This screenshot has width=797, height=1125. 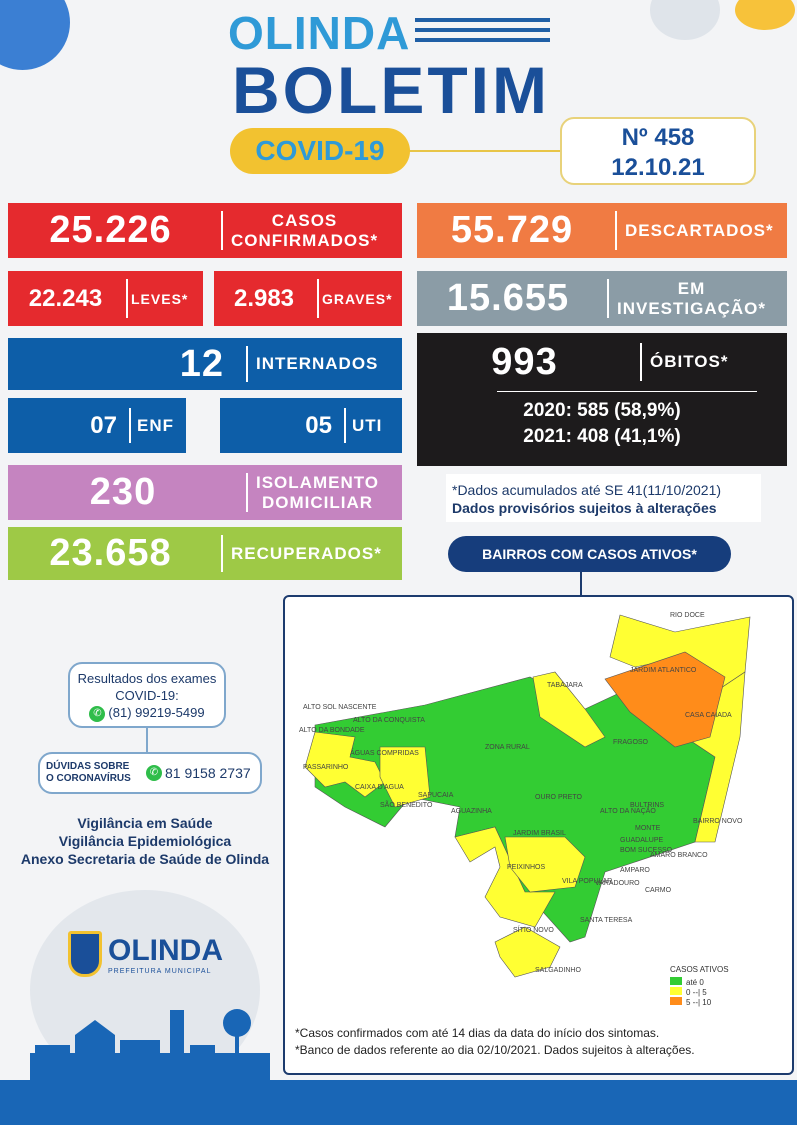 What do you see at coordinates (367, 425) in the screenshot?
I see `icu-label: UTI` at bounding box center [367, 425].